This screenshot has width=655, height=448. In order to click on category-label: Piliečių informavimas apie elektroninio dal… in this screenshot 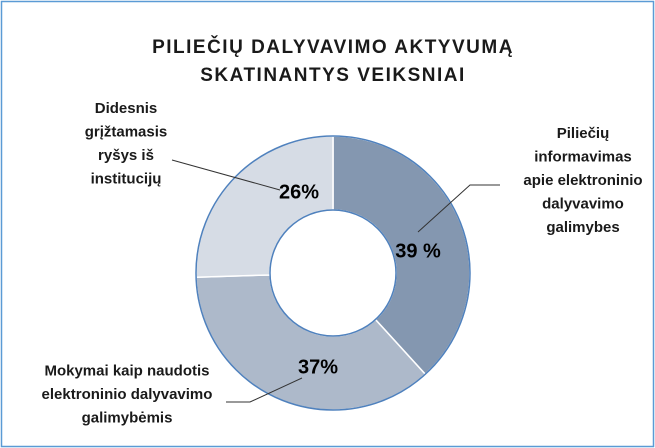, I will do `click(582, 180)`.